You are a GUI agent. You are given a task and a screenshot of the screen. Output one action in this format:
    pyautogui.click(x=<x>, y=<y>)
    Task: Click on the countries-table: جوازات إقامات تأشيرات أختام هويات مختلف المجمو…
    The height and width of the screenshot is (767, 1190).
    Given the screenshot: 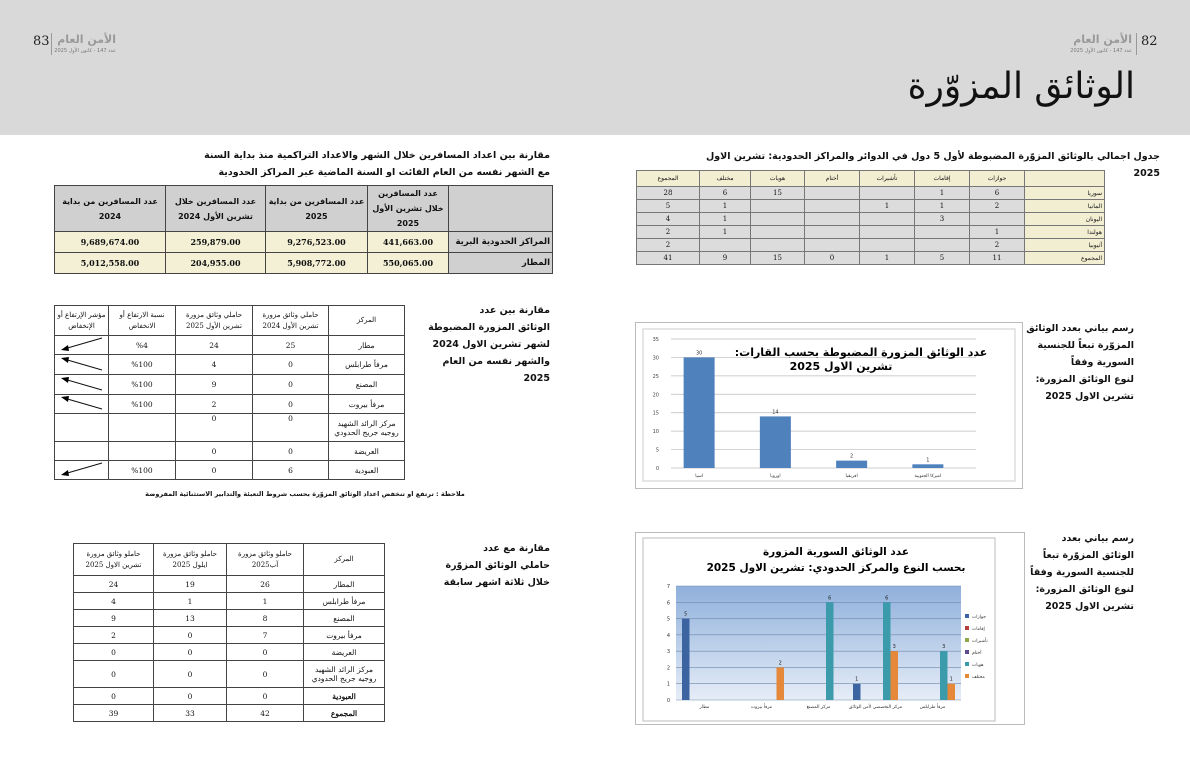 What is the action you would take?
    pyautogui.click(x=870, y=217)
    